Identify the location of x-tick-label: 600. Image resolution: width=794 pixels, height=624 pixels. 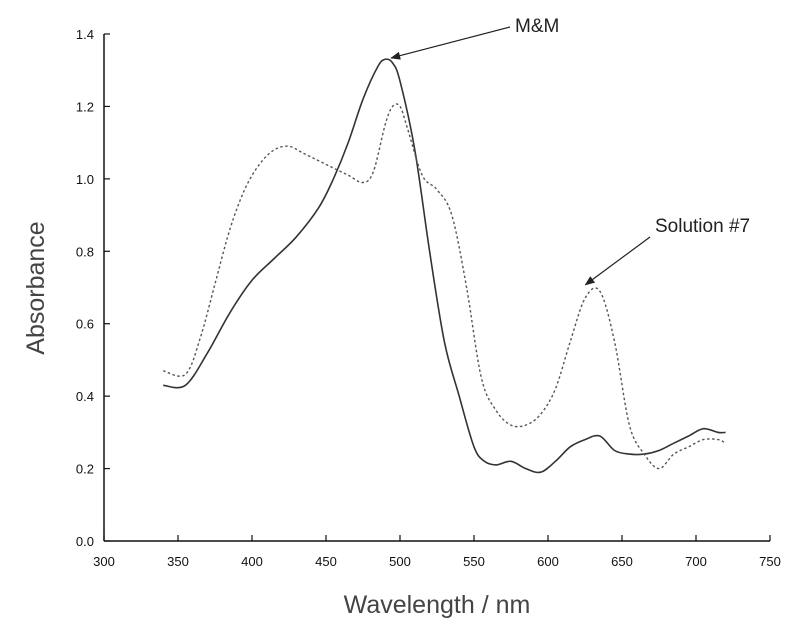
(548, 561).